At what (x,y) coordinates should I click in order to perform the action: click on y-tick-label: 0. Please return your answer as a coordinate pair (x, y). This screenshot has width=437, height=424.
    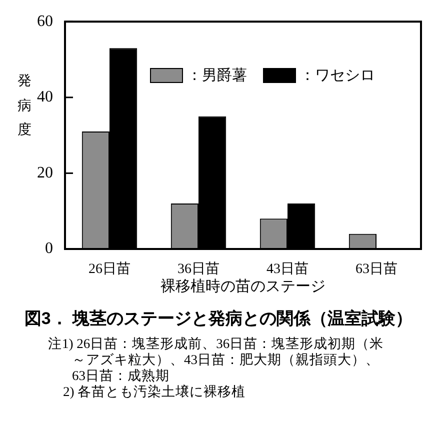
    Looking at the image, I should click on (49, 249).